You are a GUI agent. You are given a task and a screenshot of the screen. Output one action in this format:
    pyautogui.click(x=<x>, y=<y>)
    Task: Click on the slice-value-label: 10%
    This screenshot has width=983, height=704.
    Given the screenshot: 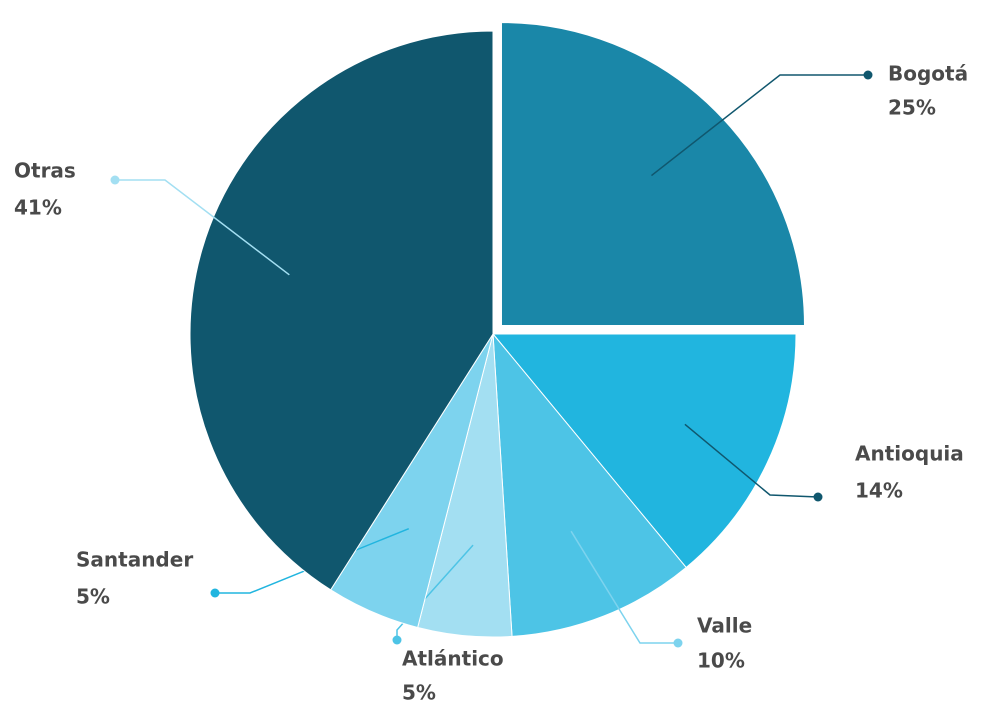 What is the action you would take?
    pyautogui.click(x=721, y=661)
    